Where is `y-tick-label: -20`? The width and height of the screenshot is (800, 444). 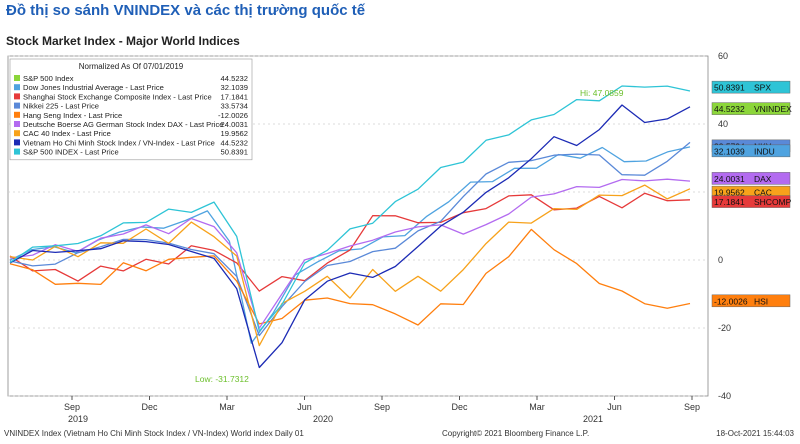 y-tick-label: -20 is located at coordinates (724, 328).